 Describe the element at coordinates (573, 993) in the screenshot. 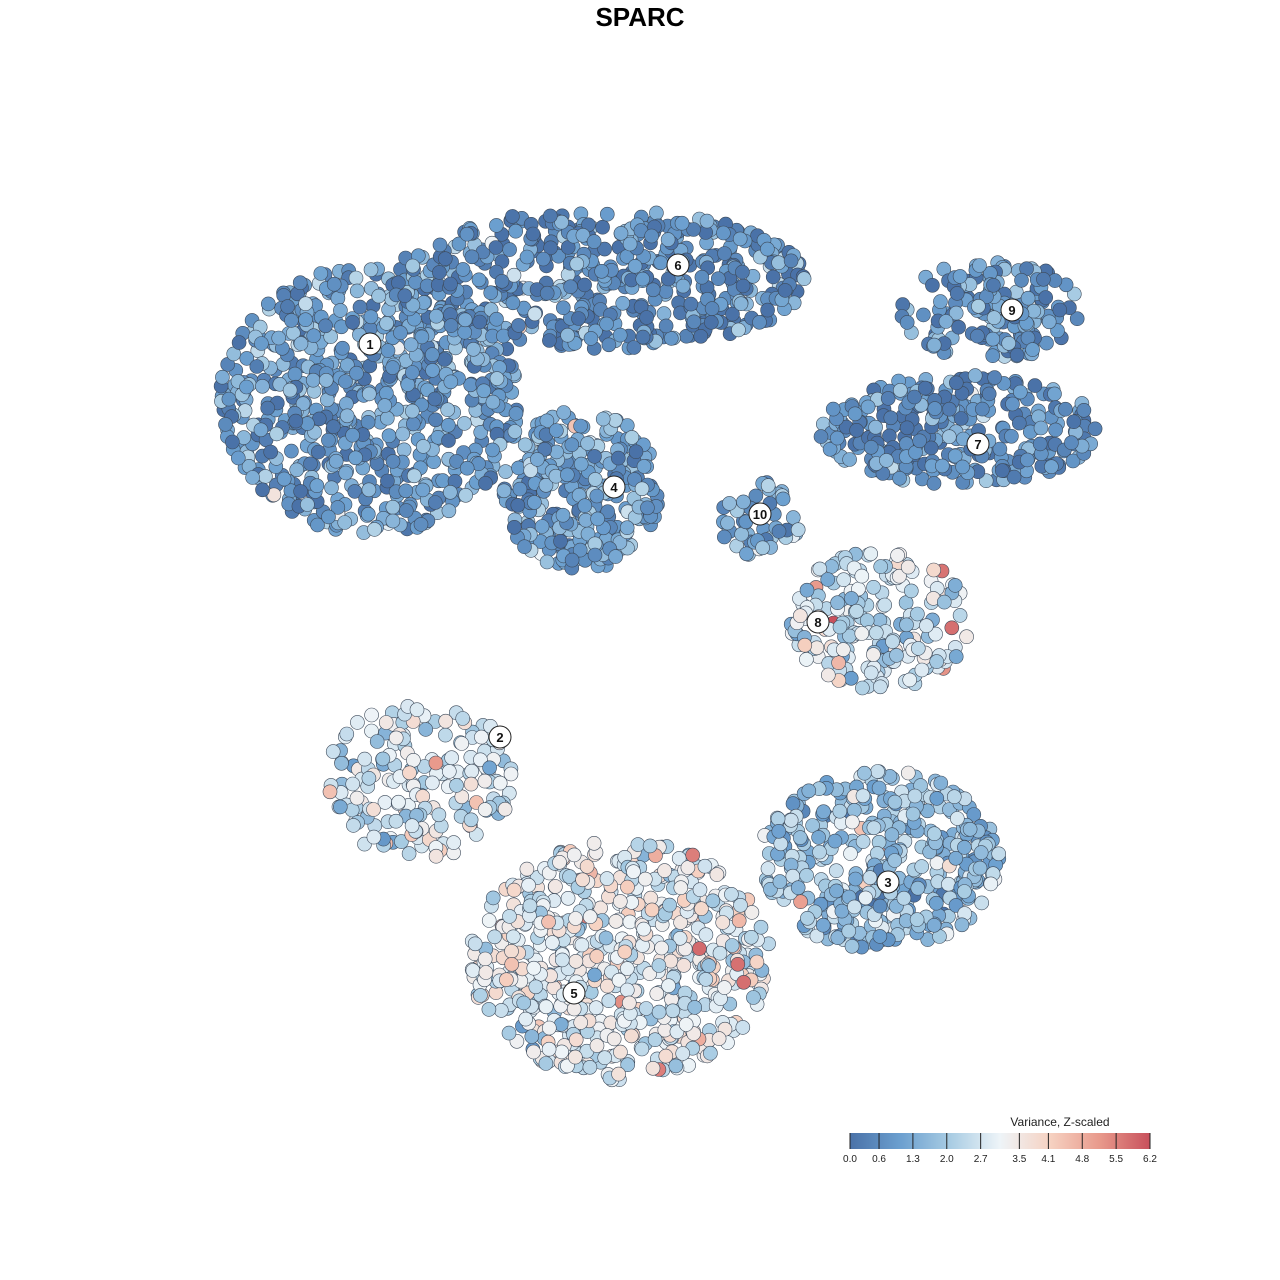

I see `cluster-label-text: 5` at that location.